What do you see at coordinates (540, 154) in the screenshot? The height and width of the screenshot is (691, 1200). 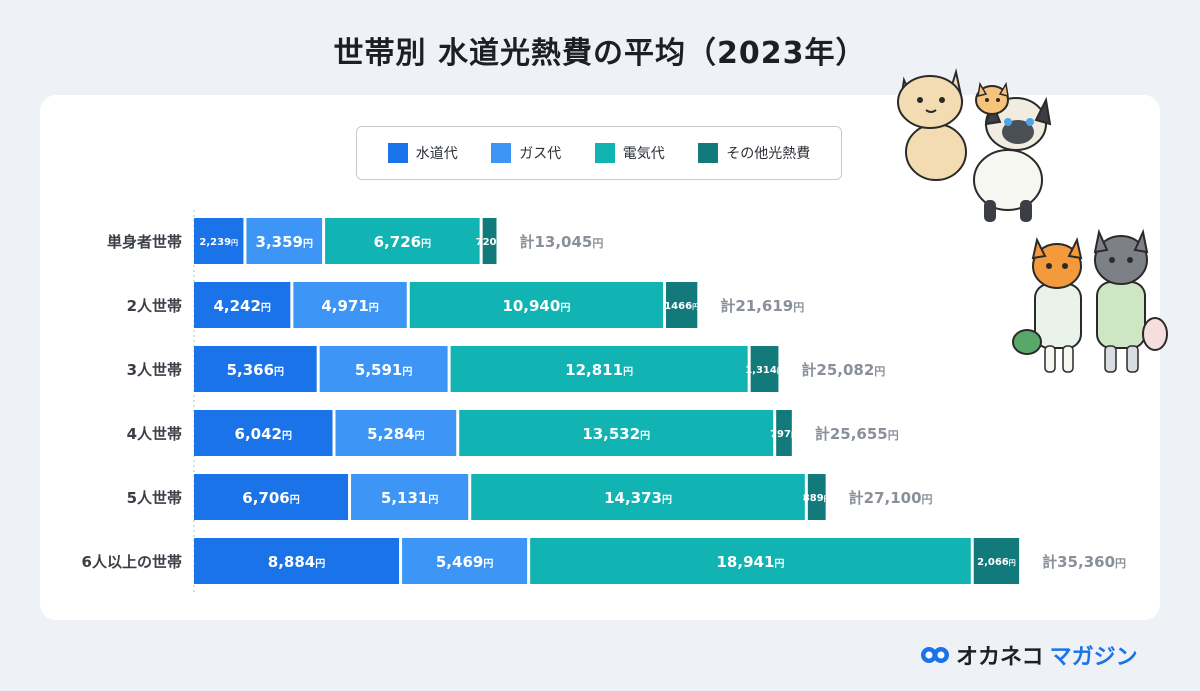 I see `legend-label-gas: ガス代` at bounding box center [540, 154].